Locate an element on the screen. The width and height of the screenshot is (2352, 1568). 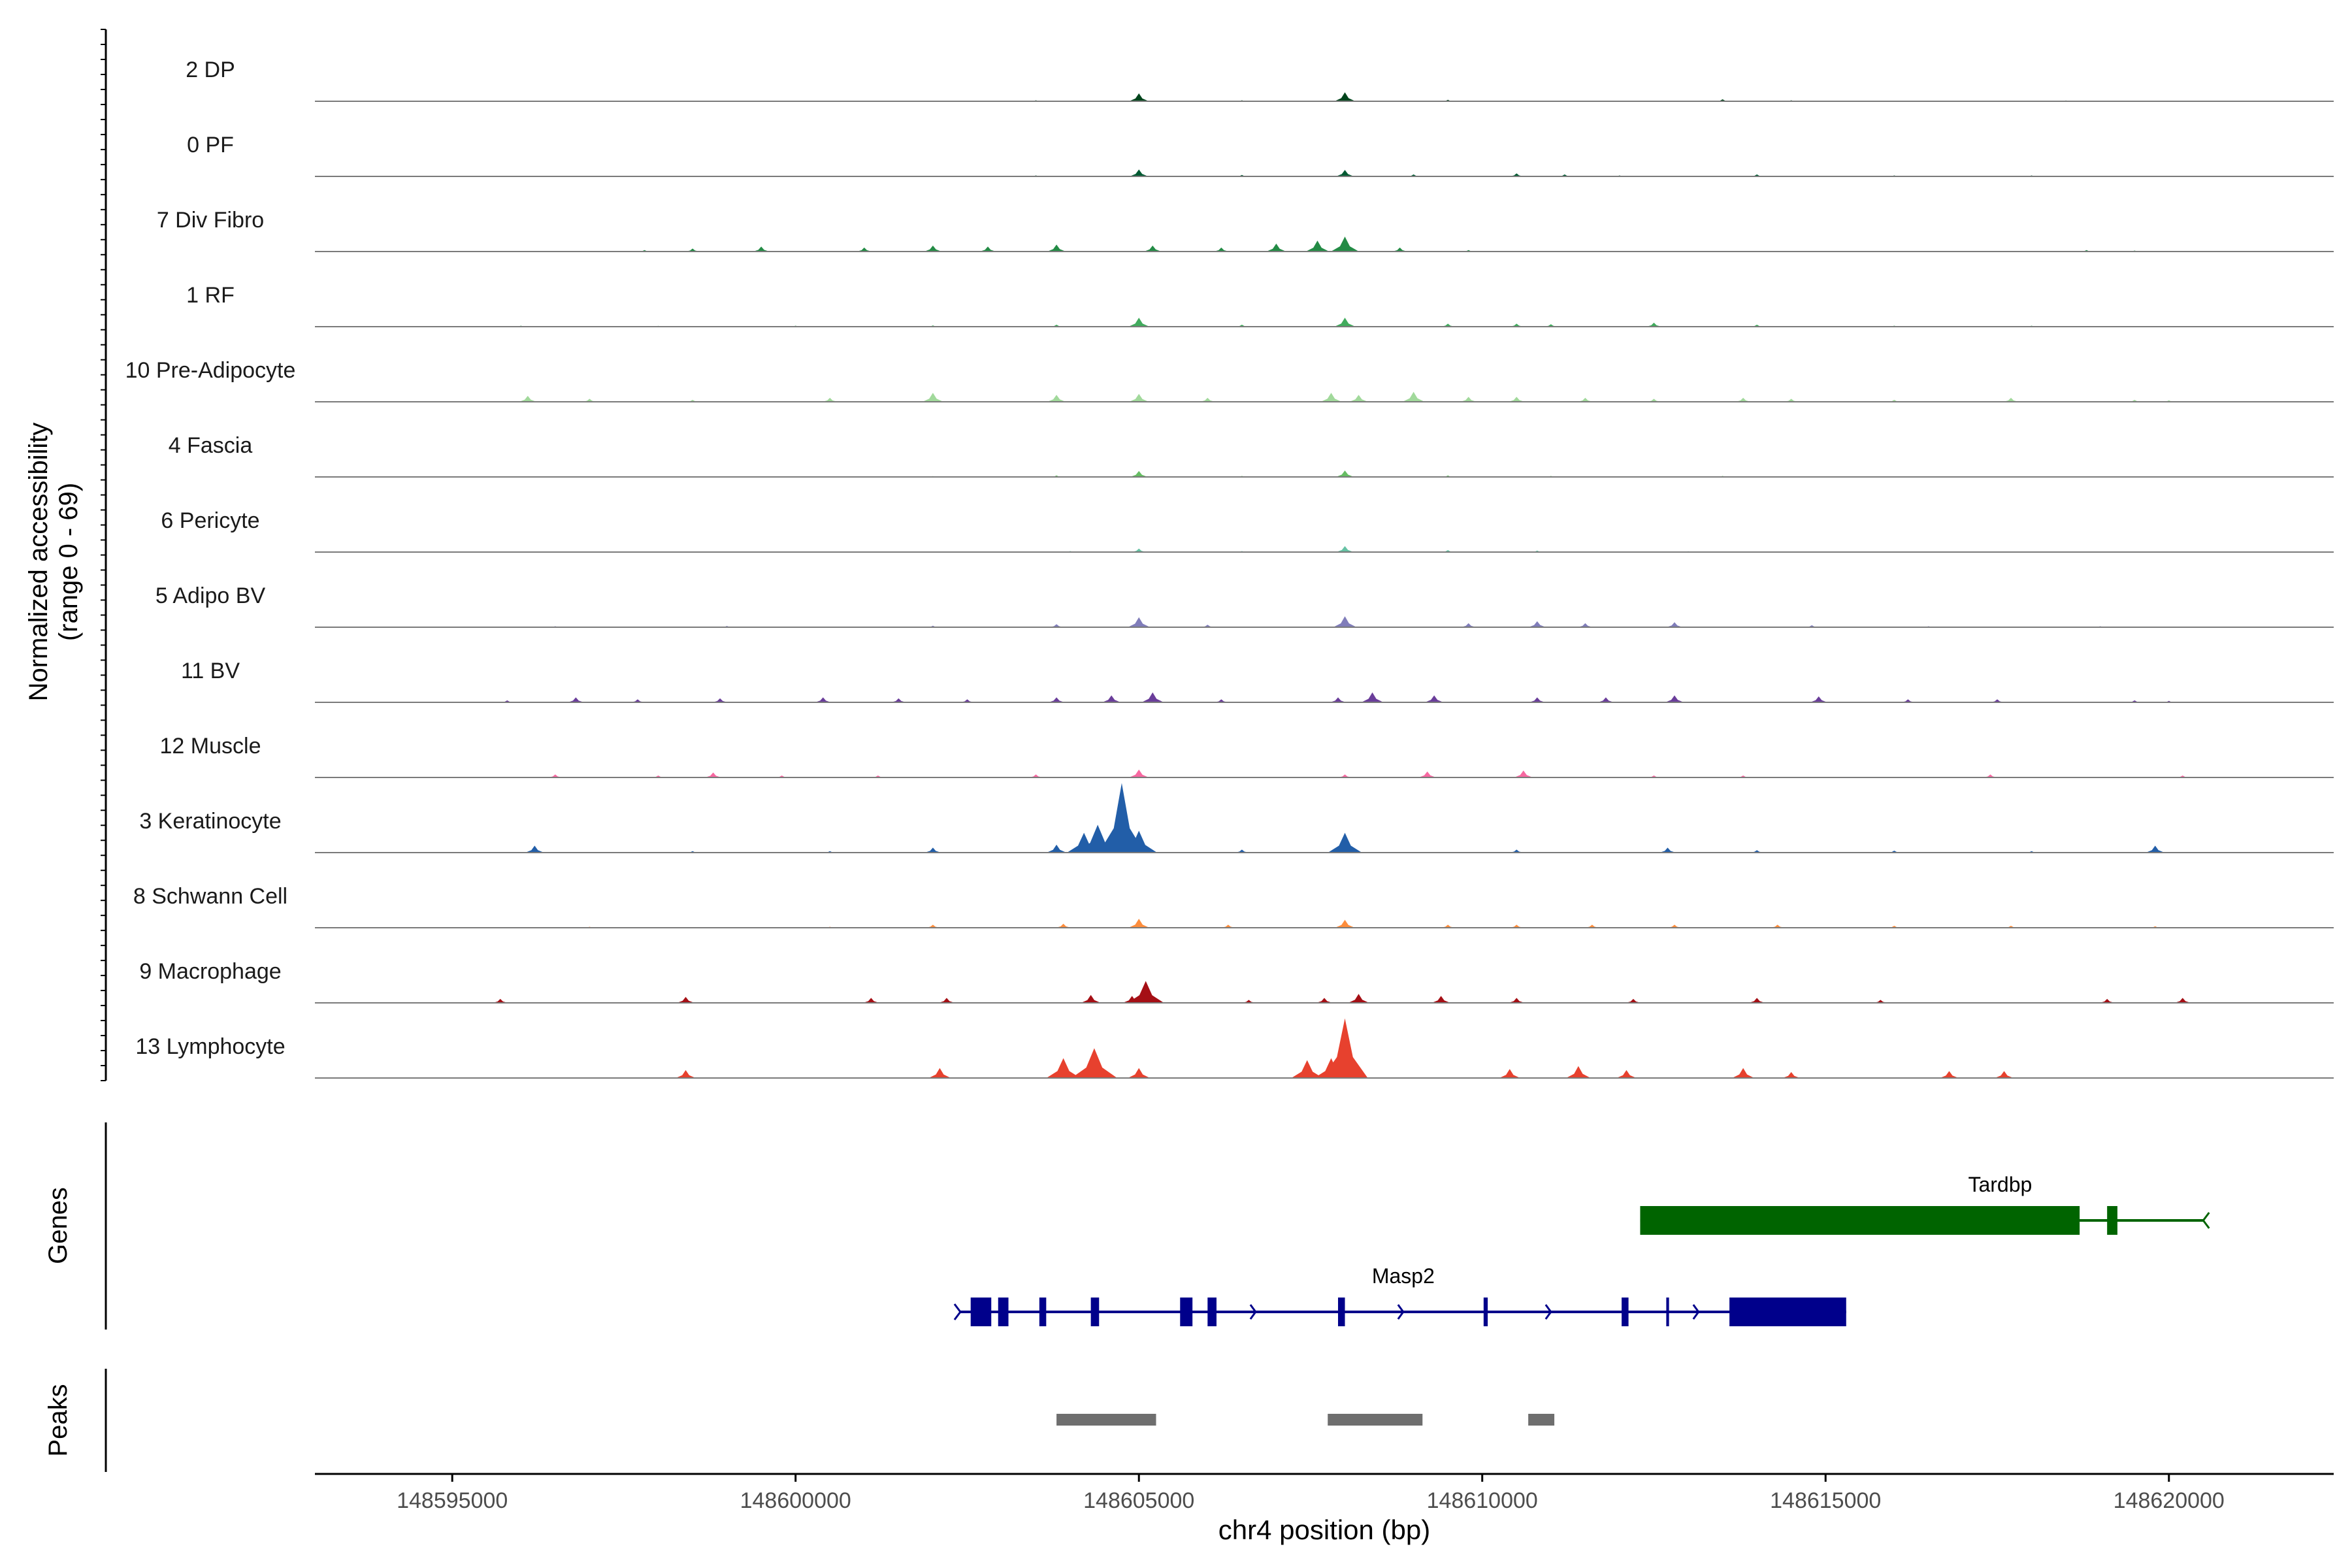
x-tick-label: 148600000 is located at coordinates (795, 1500).